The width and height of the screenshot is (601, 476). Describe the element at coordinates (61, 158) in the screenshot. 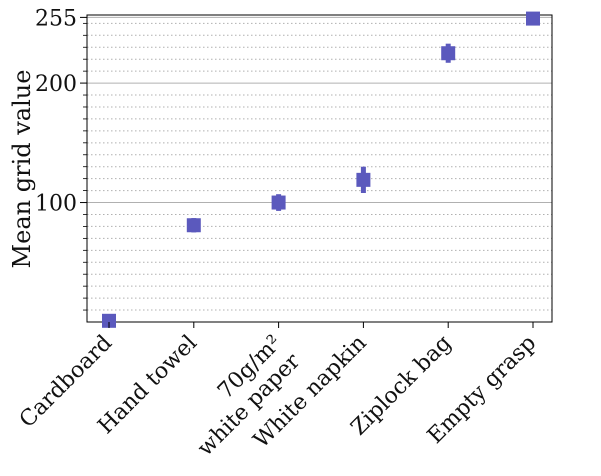

I see `y-ticks: 100 200 255` at that location.